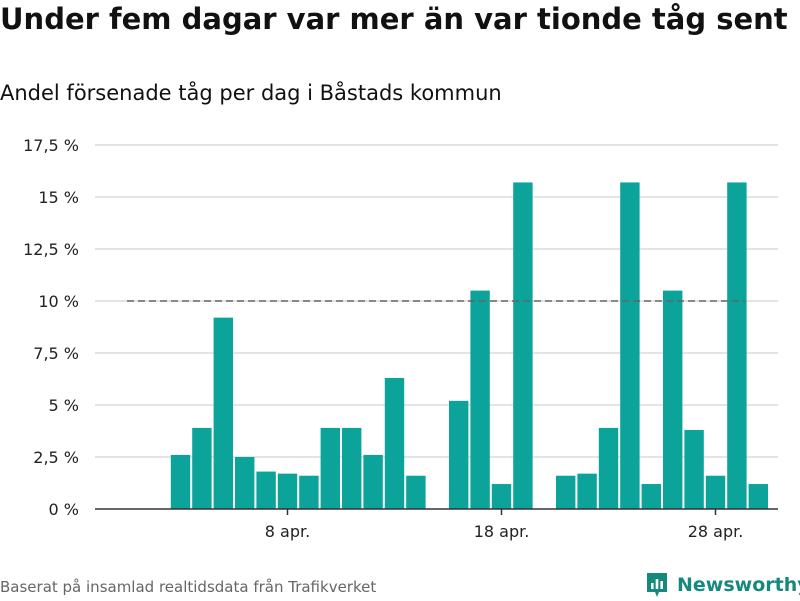  I want to click on y-tick-label: 12,5 %, so click(51, 249).